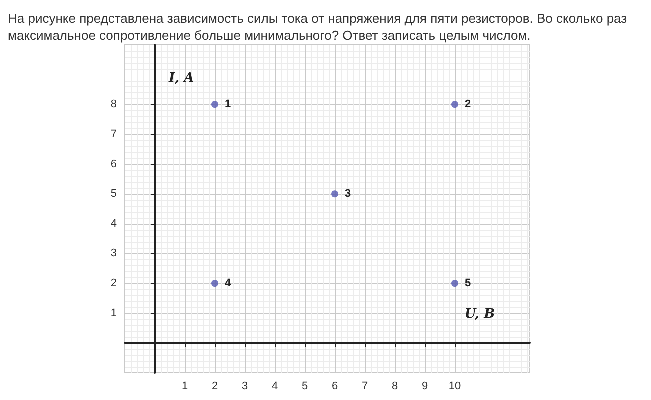 Image resolution: width=651 pixels, height=400 pixels. What do you see at coordinates (113, 284) in the screenshot?
I see `y-tick-label: 2` at bounding box center [113, 284].